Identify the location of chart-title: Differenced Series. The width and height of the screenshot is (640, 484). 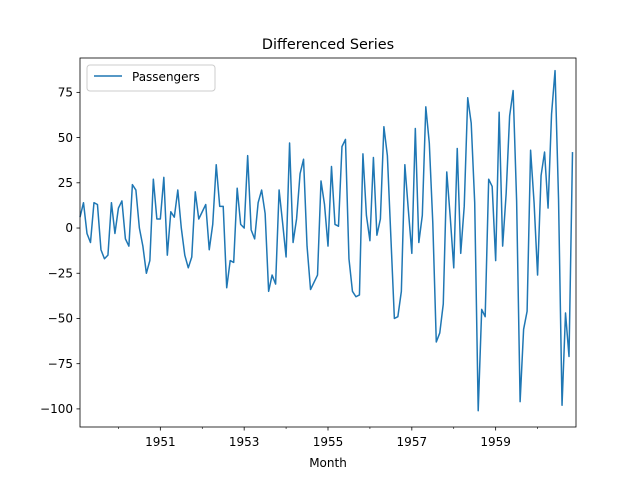
(328, 45).